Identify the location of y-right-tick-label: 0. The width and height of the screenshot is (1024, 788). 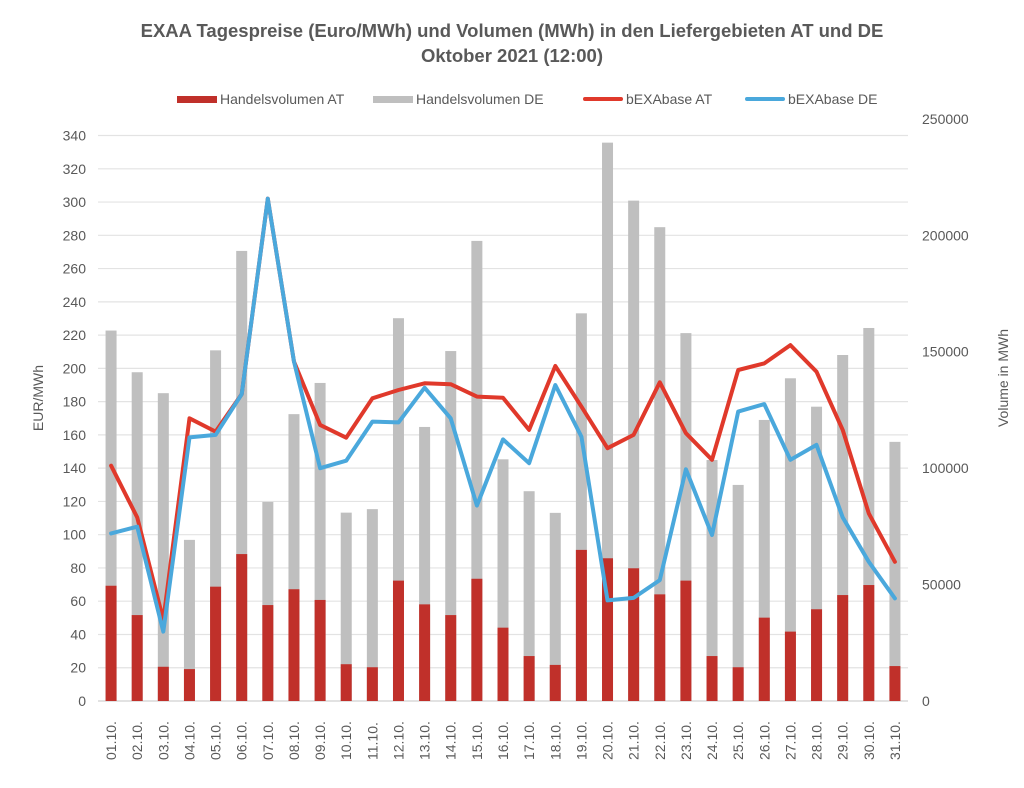
(926, 701).